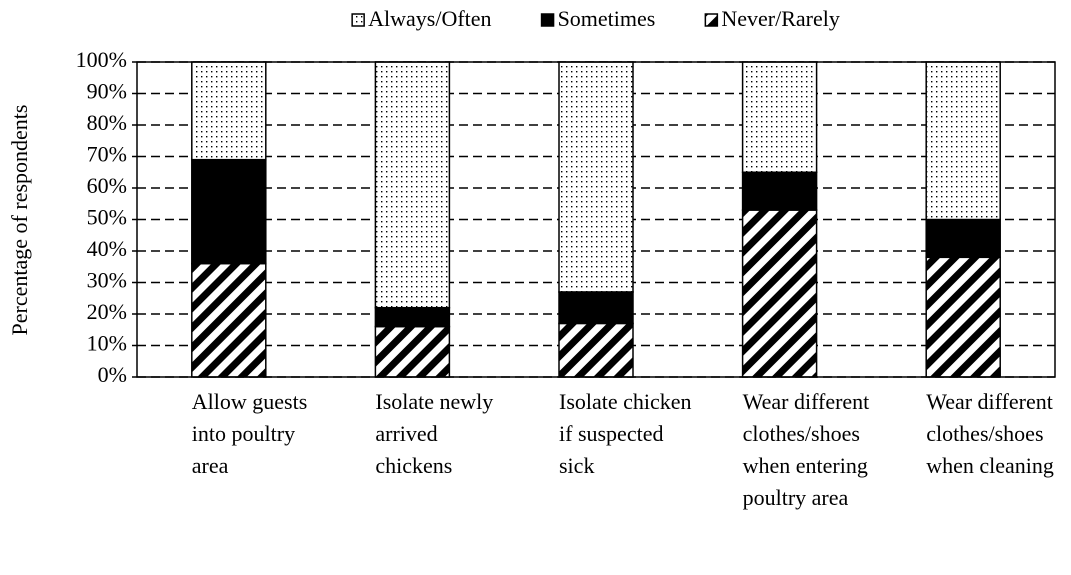 The width and height of the screenshot is (1071, 575). What do you see at coordinates (434, 433) in the screenshot?
I see `x-tick-label: Isolate newly arrived chickens` at bounding box center [434, 433].